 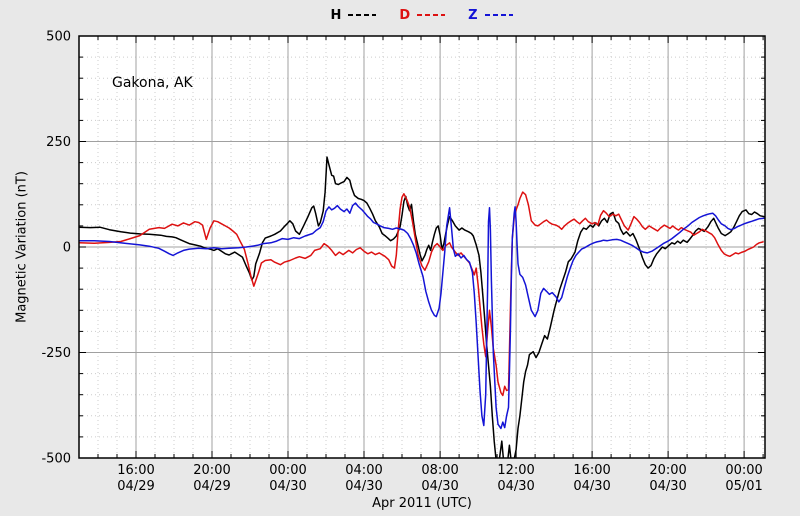 What do you see at coordinates (152, 83) in the screenshot?
I see `station-annotation: Gakona, AK` at bounding box center [152, 83].